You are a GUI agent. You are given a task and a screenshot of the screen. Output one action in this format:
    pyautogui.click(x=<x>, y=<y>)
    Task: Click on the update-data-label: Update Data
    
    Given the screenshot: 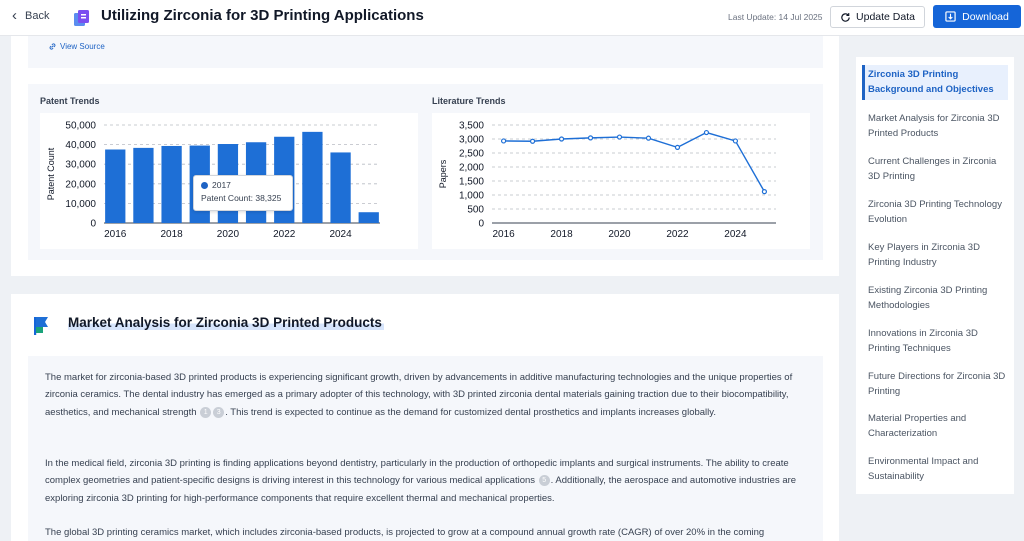 What is the action you would take?
    pyautogui.click(x=885, y=17)
    